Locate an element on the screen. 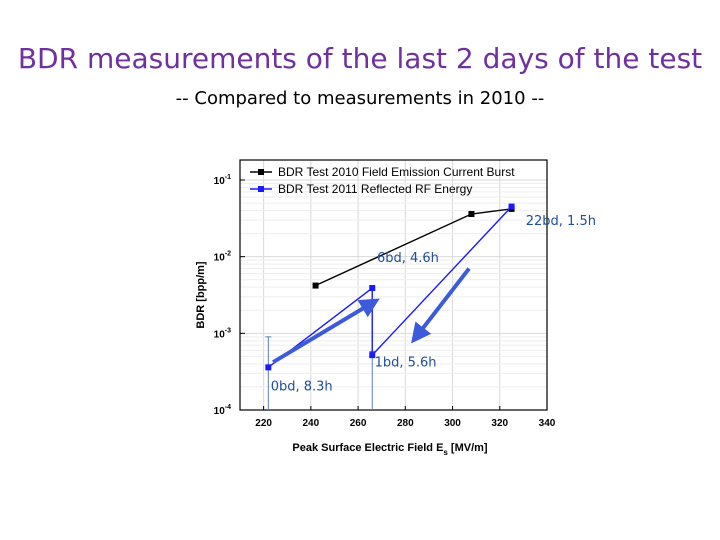 The height and width of the screenshot is (540, 720). x-axis-label: Peak Surface Electric Field Es [MV/m] is located at coordinates (390, 449).